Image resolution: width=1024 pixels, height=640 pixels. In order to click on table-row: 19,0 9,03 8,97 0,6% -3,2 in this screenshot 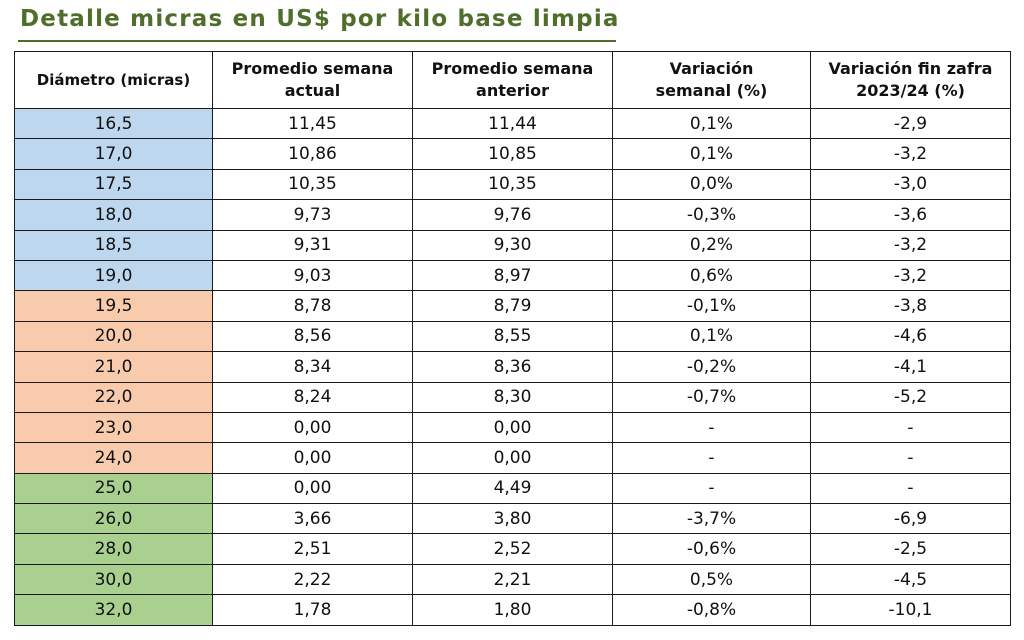, I will do `click(512, 275)`.